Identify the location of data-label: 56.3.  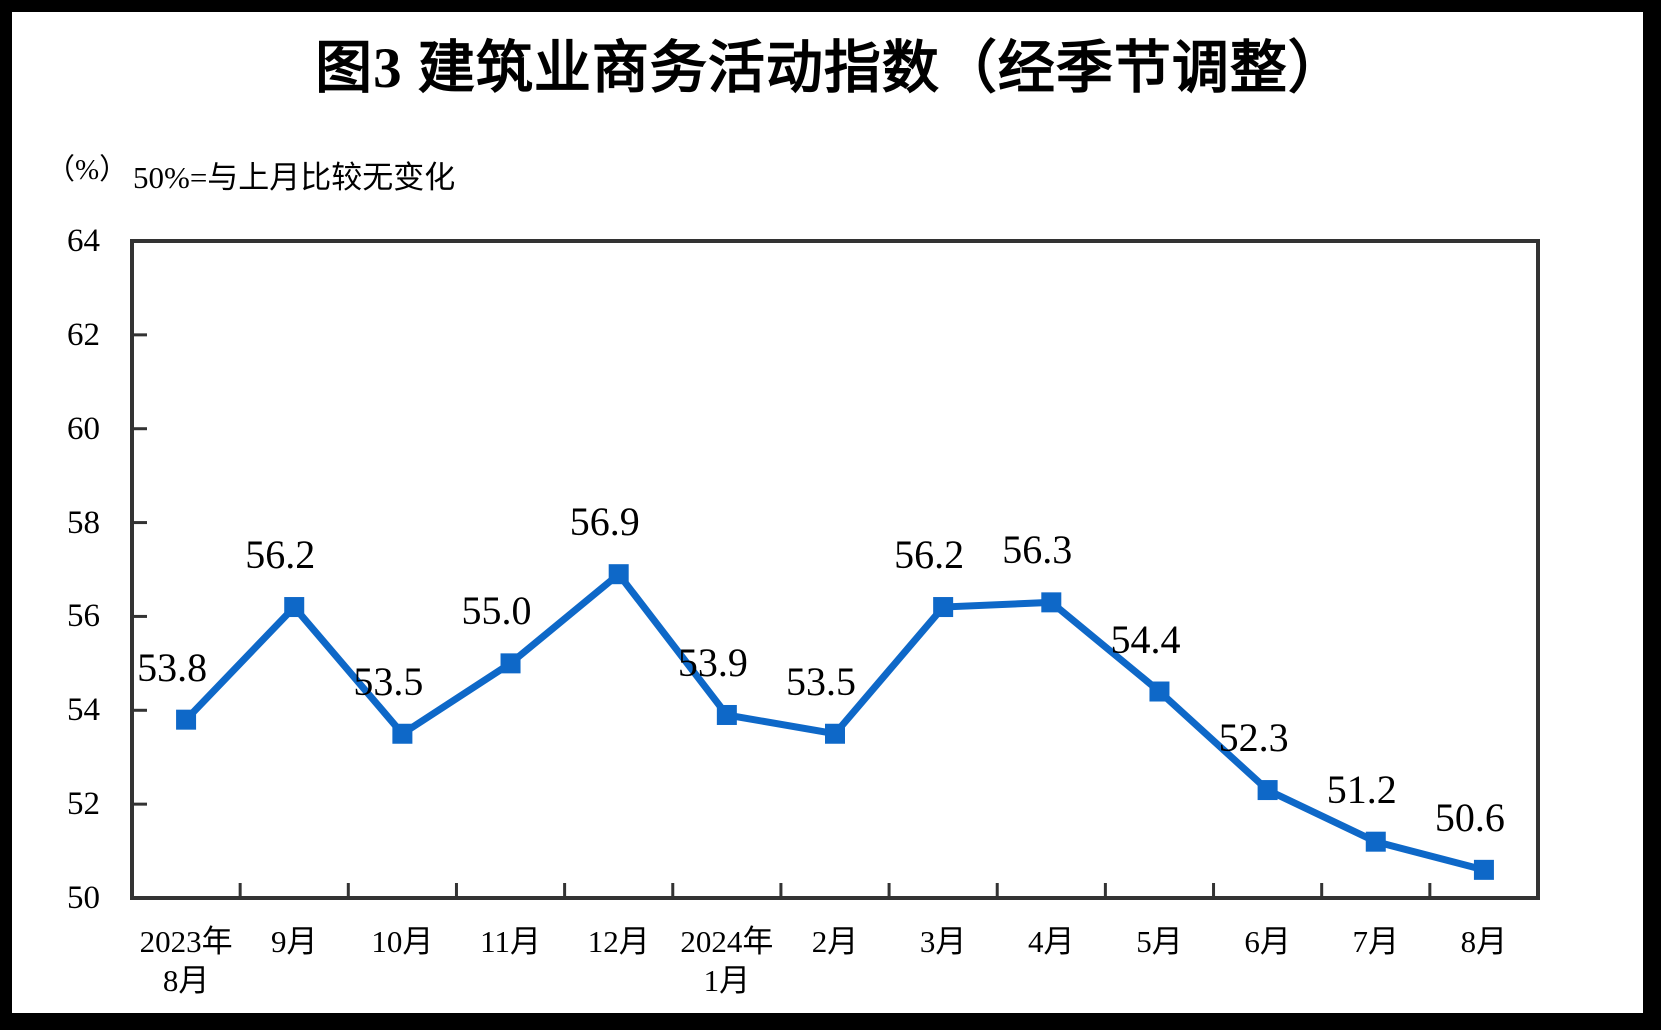
(1037, 550).